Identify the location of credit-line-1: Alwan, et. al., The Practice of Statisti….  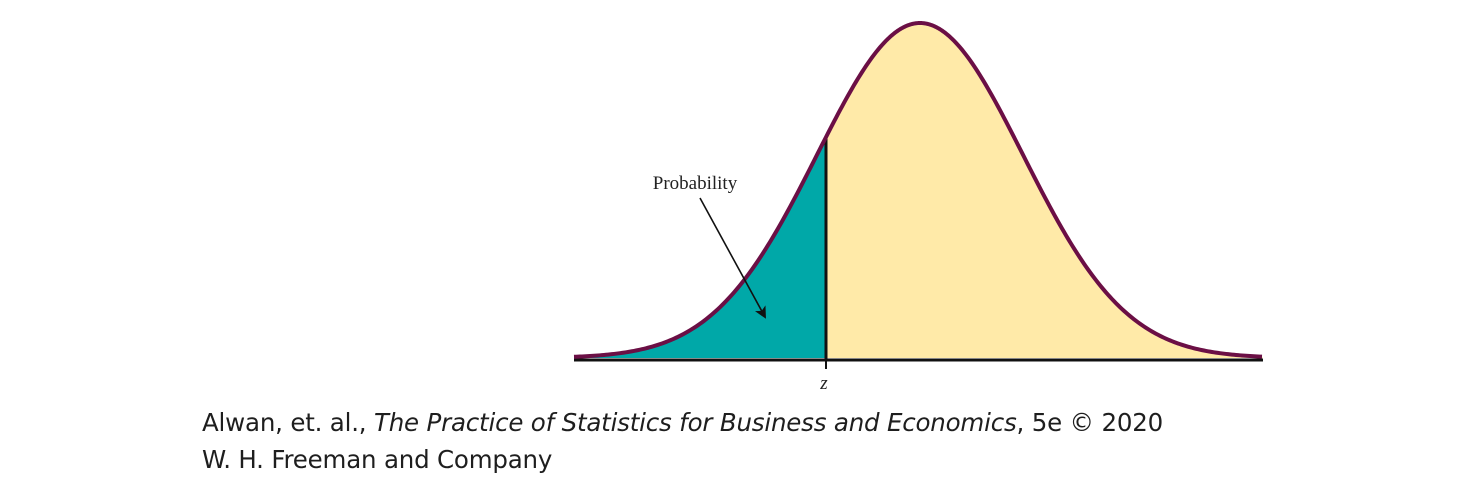
(702, 422).